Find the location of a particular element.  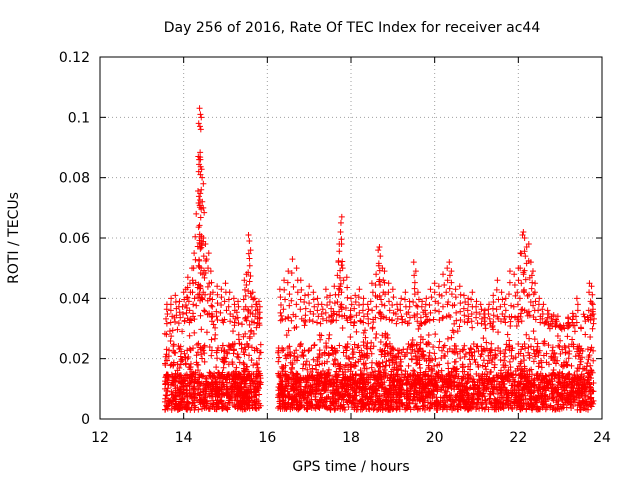

y-axis-label: ROTI / TECUs is located at coordinates (14, 238).